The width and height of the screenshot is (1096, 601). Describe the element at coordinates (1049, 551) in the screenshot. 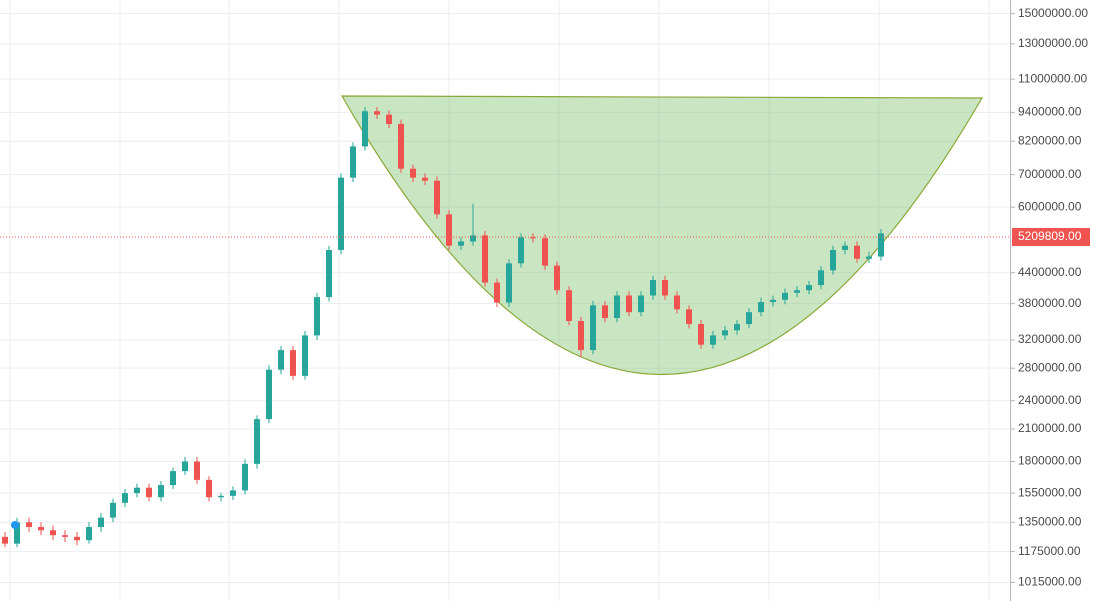

I see `y-tick-label: 1175000.00` at that location.